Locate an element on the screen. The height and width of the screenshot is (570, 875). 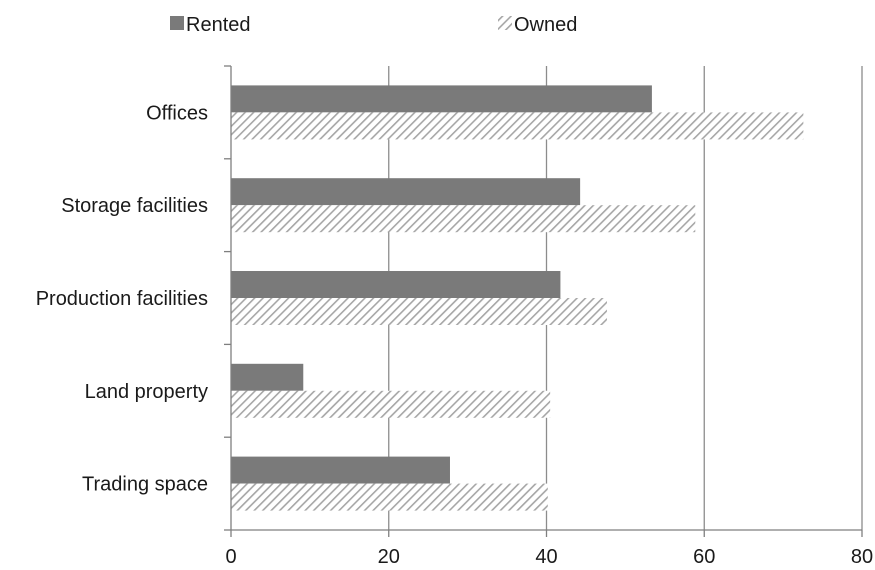
category-label-storage-facilities: Storage facilities is located at coordinates (134, 206).